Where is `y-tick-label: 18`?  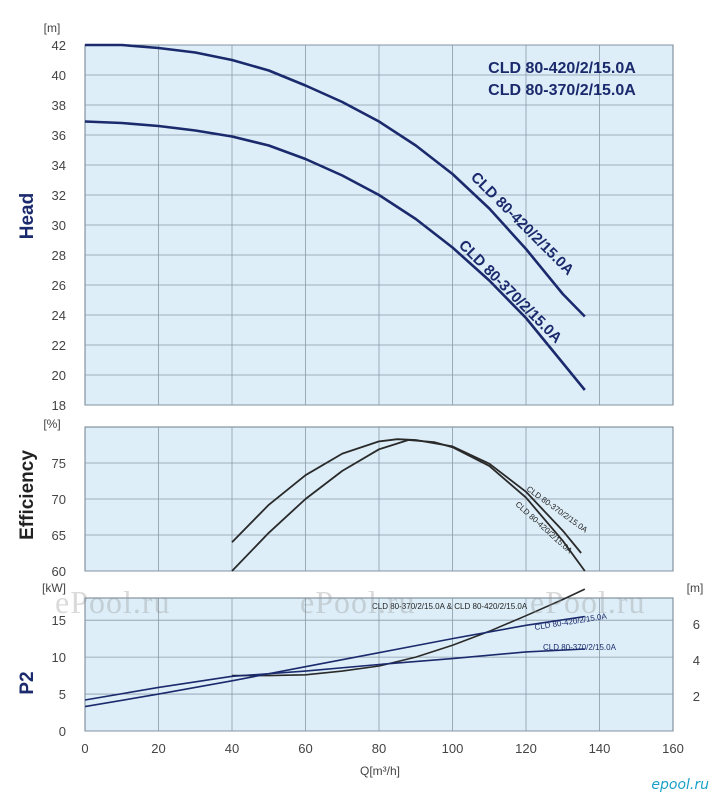 y-tick-label: 18 is located at coordinates (59, 405).